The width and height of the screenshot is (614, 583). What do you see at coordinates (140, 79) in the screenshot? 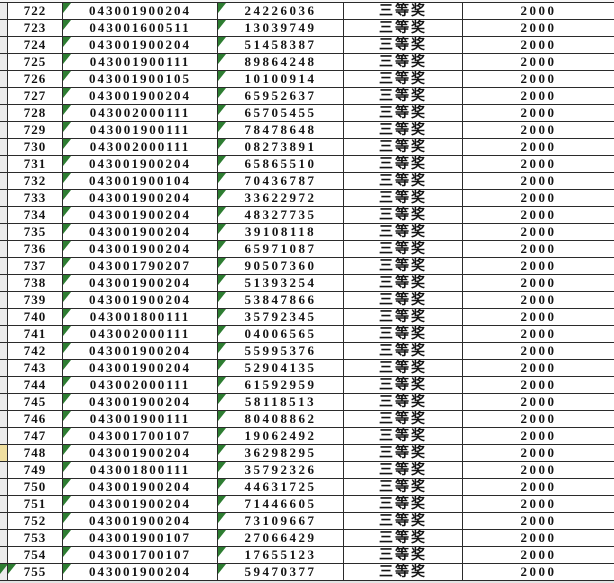
I see `cell-code: 043001900105` at bounding box center [140, 79].